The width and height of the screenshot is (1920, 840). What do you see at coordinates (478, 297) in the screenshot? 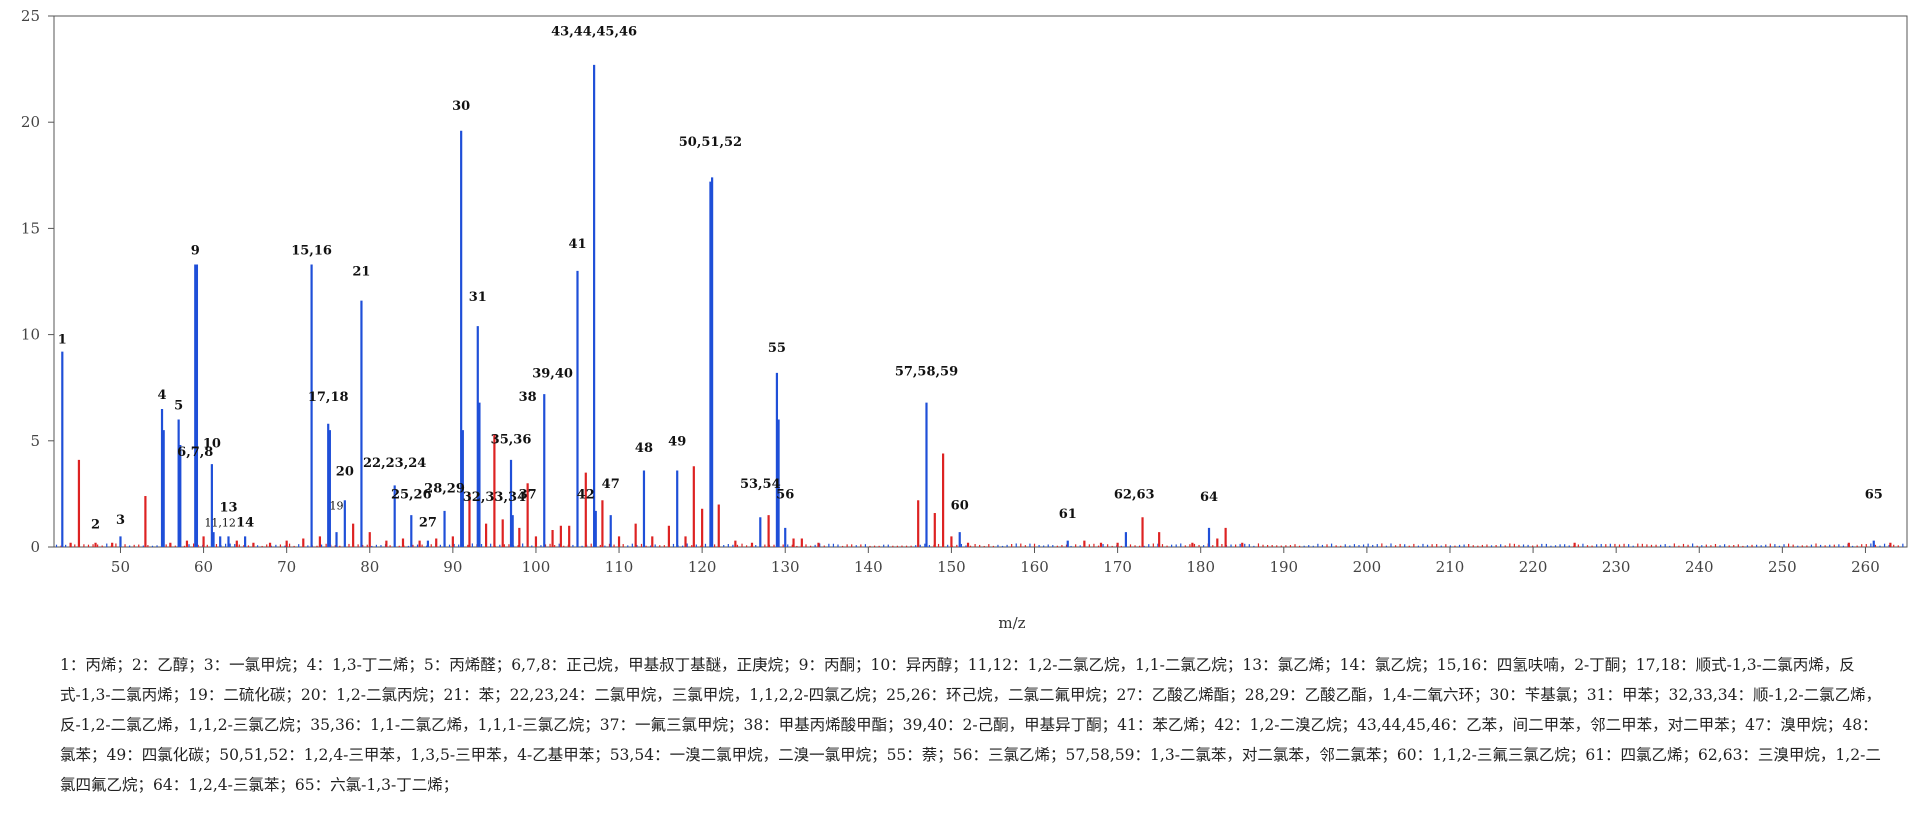
I see `peak-label: 31` at bounding box center [478, 297].